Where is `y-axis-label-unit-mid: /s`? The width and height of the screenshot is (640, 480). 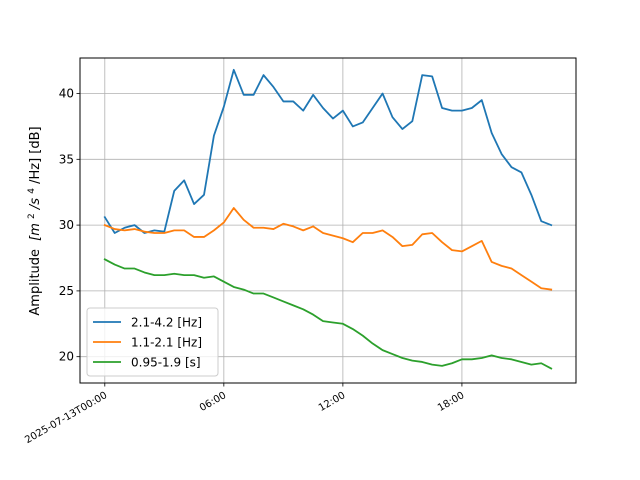 y-axis-label-unit-mid: /s is located at coordinates (35, 204).